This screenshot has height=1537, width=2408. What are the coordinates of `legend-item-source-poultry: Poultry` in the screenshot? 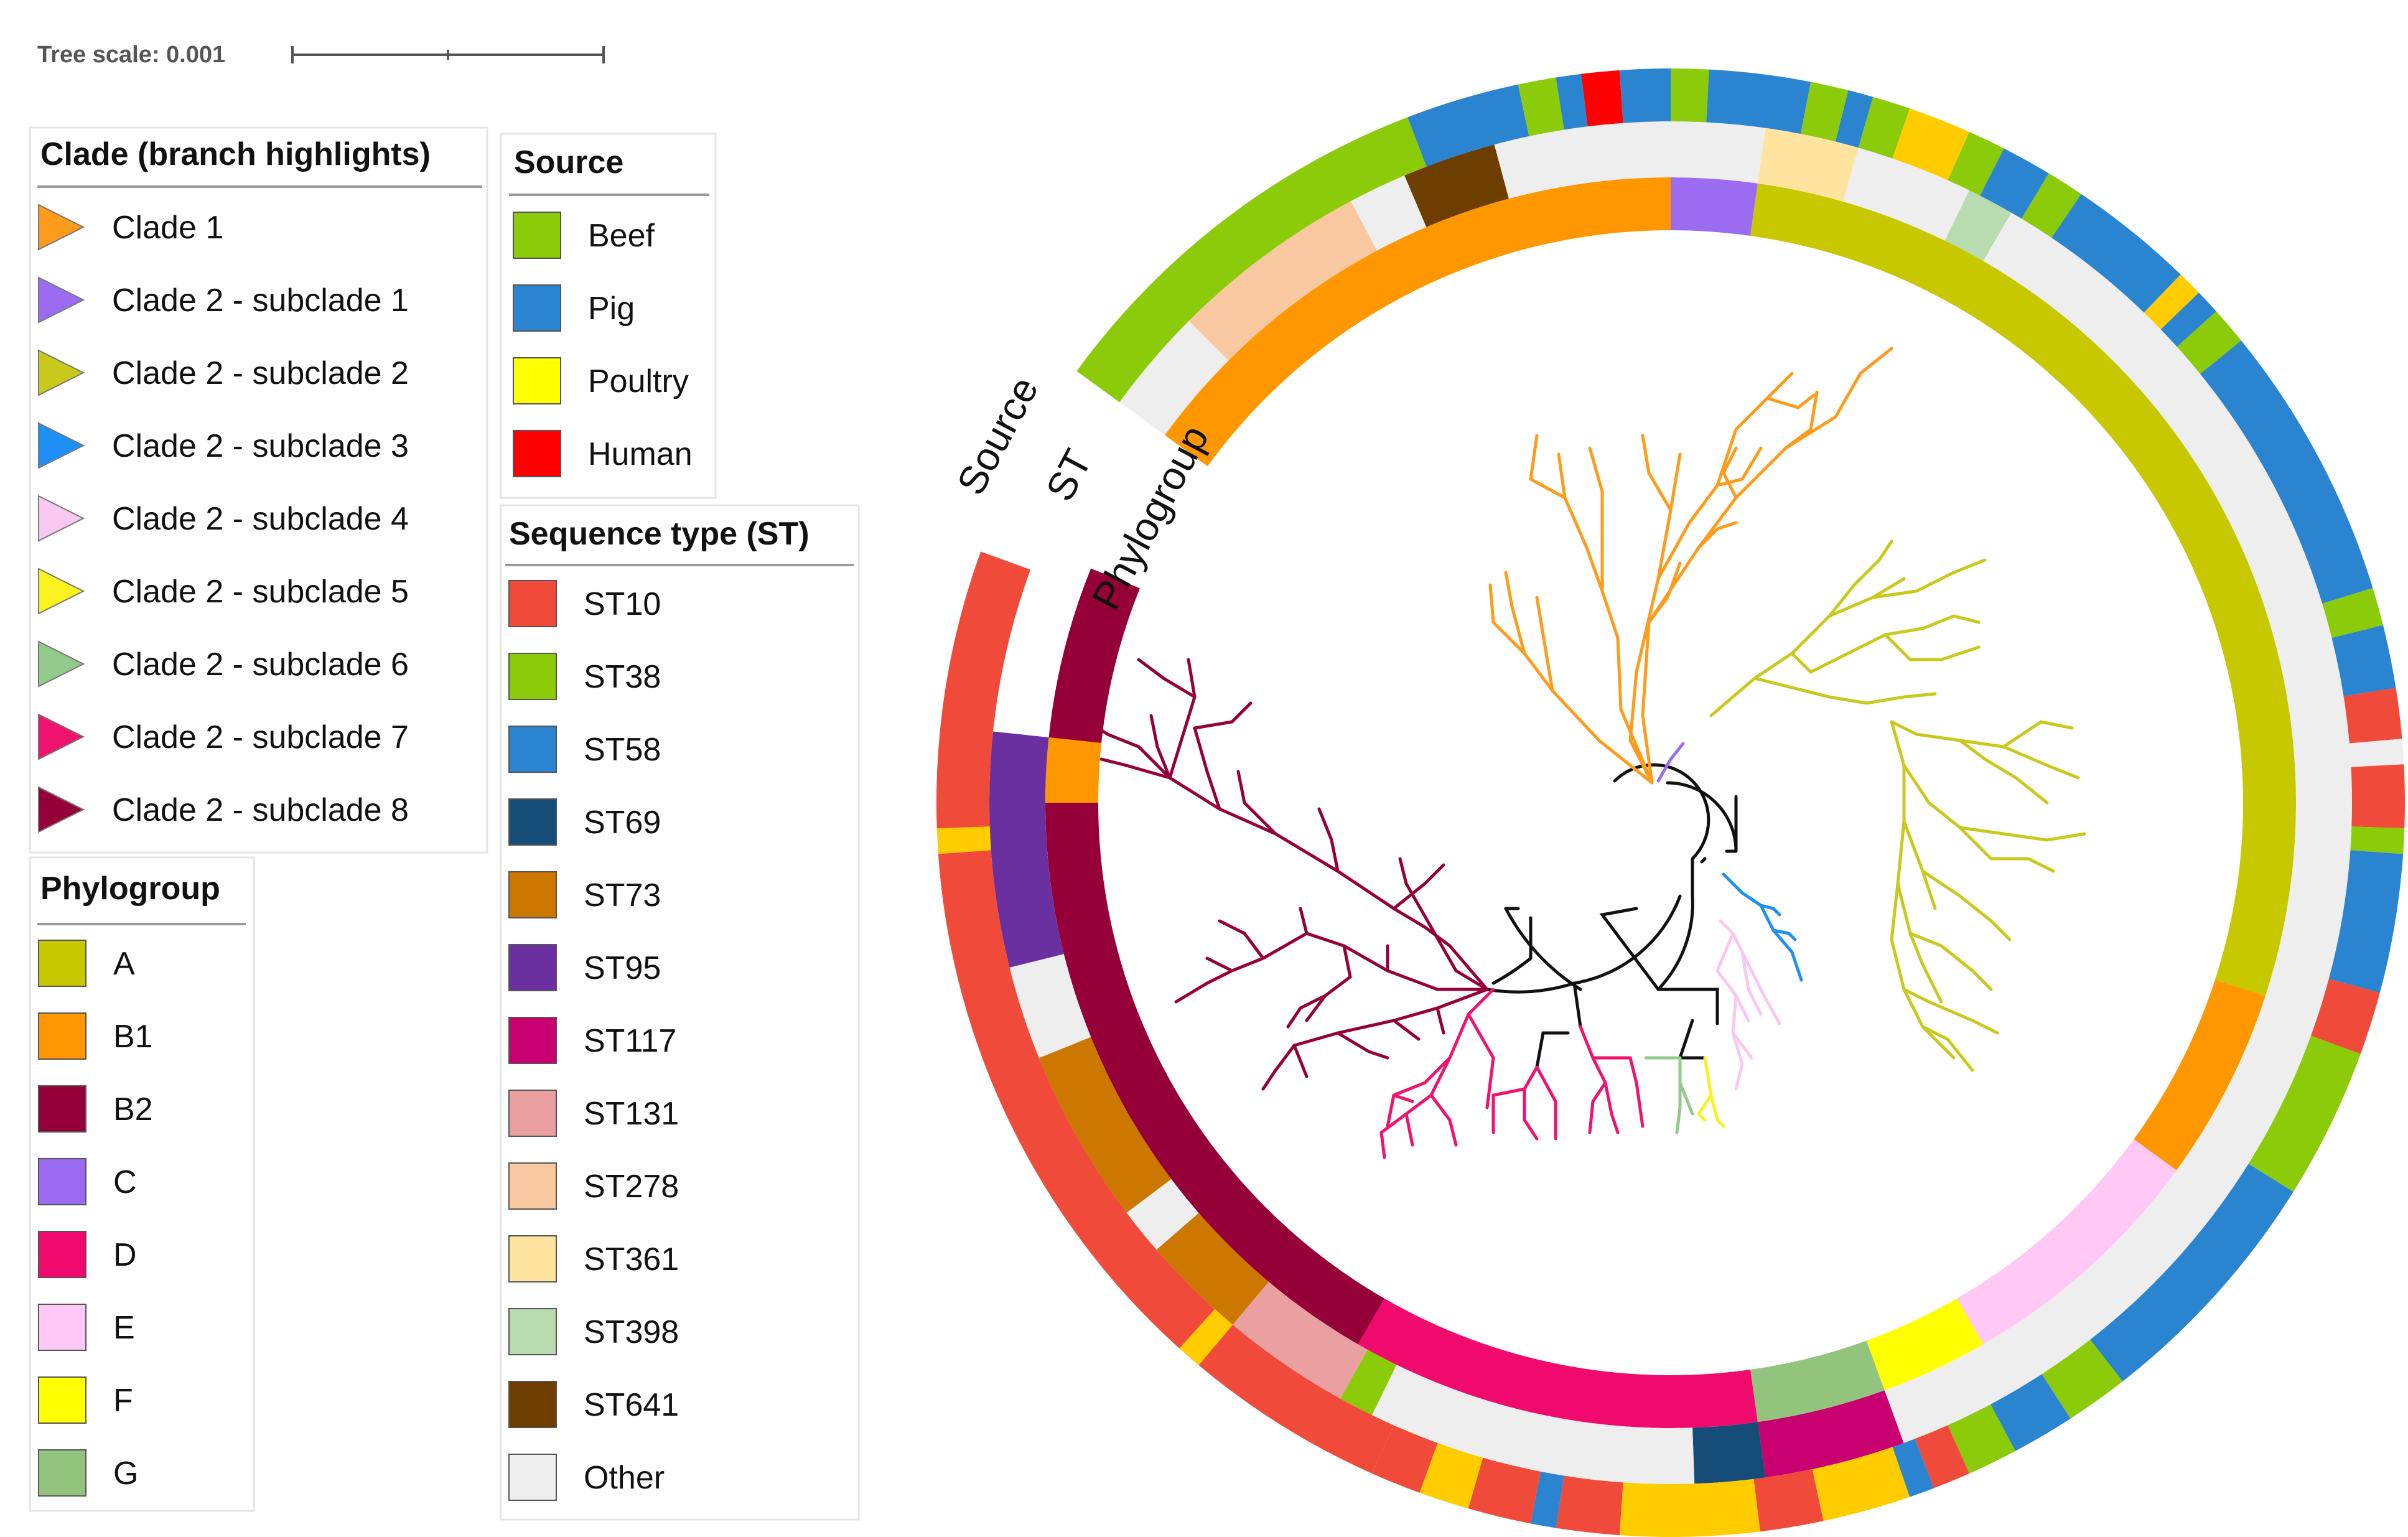 It's located at (601, 380).